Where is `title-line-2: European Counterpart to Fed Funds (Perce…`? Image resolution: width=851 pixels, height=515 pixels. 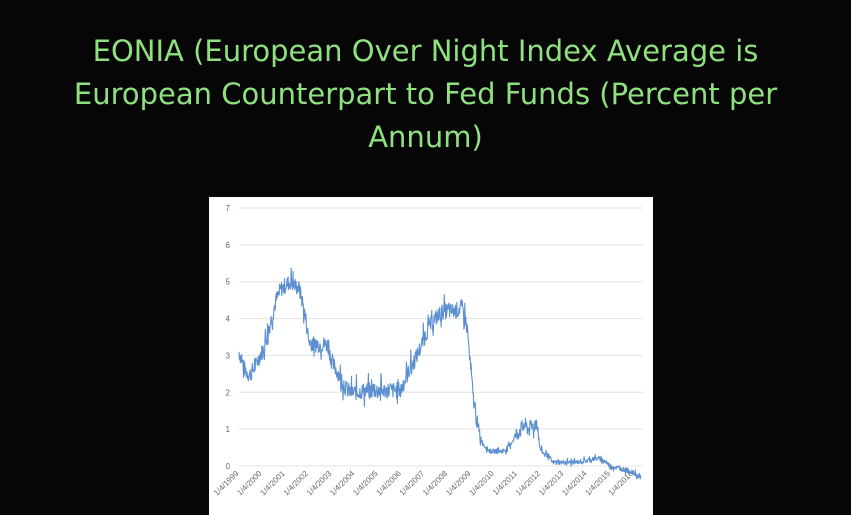
title-line-2: European Counterpart to Fed Funds (Perce… is located at coordinates (425, 94).